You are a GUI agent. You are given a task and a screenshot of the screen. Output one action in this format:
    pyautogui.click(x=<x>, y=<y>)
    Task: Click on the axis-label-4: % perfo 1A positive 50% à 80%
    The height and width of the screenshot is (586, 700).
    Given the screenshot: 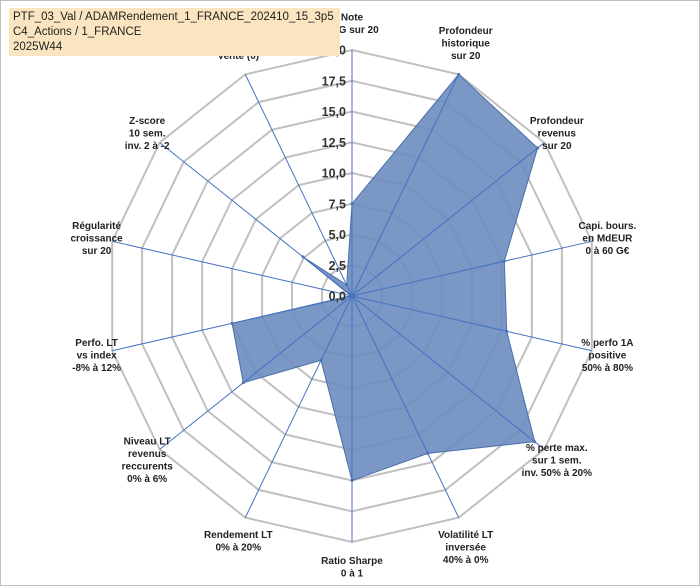 What is the action you would take?
    pyautogui.click(x=607, y=356)
    